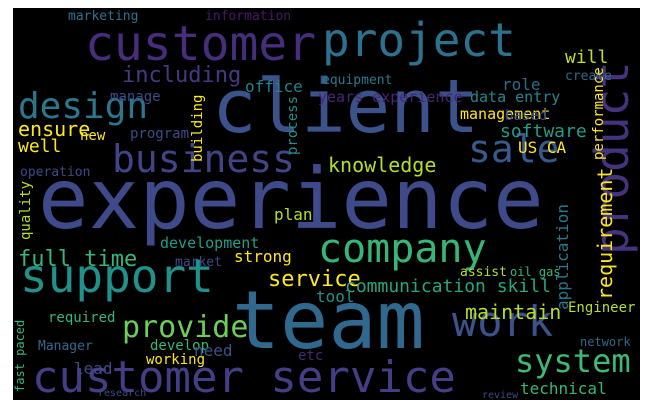  I want to click on cloud-word: sale, so click(514, 149).